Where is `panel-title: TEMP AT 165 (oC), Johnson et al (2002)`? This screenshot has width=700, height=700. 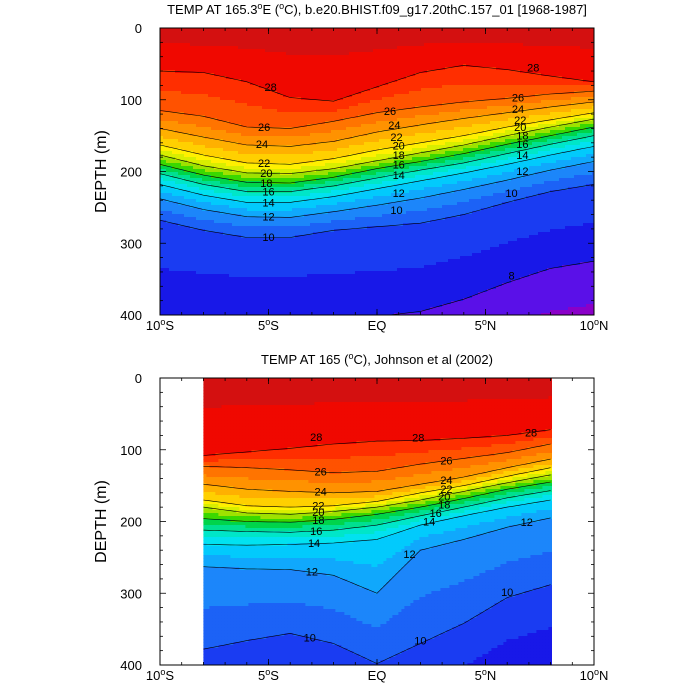
panel-title: TEMP AT 165 (oC), Johnson et al (2002) is located at coordinates (377, 359).